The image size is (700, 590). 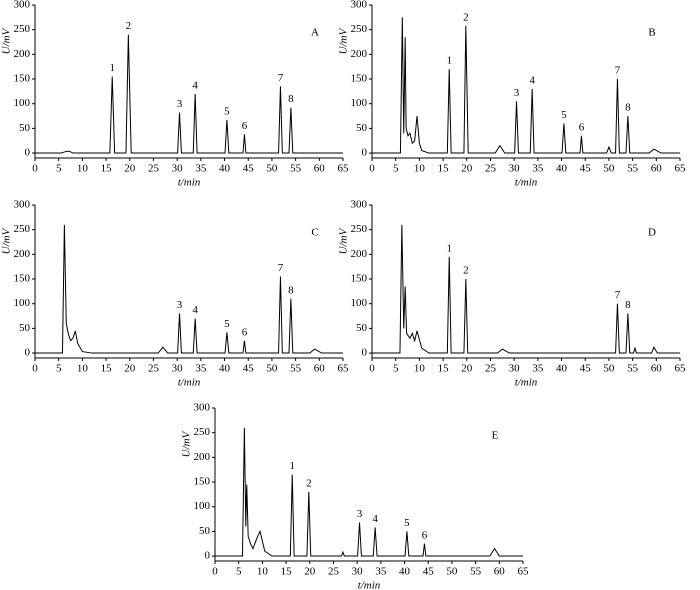 I want to click on x-tick-label: 55, so click(x=476, y=572).